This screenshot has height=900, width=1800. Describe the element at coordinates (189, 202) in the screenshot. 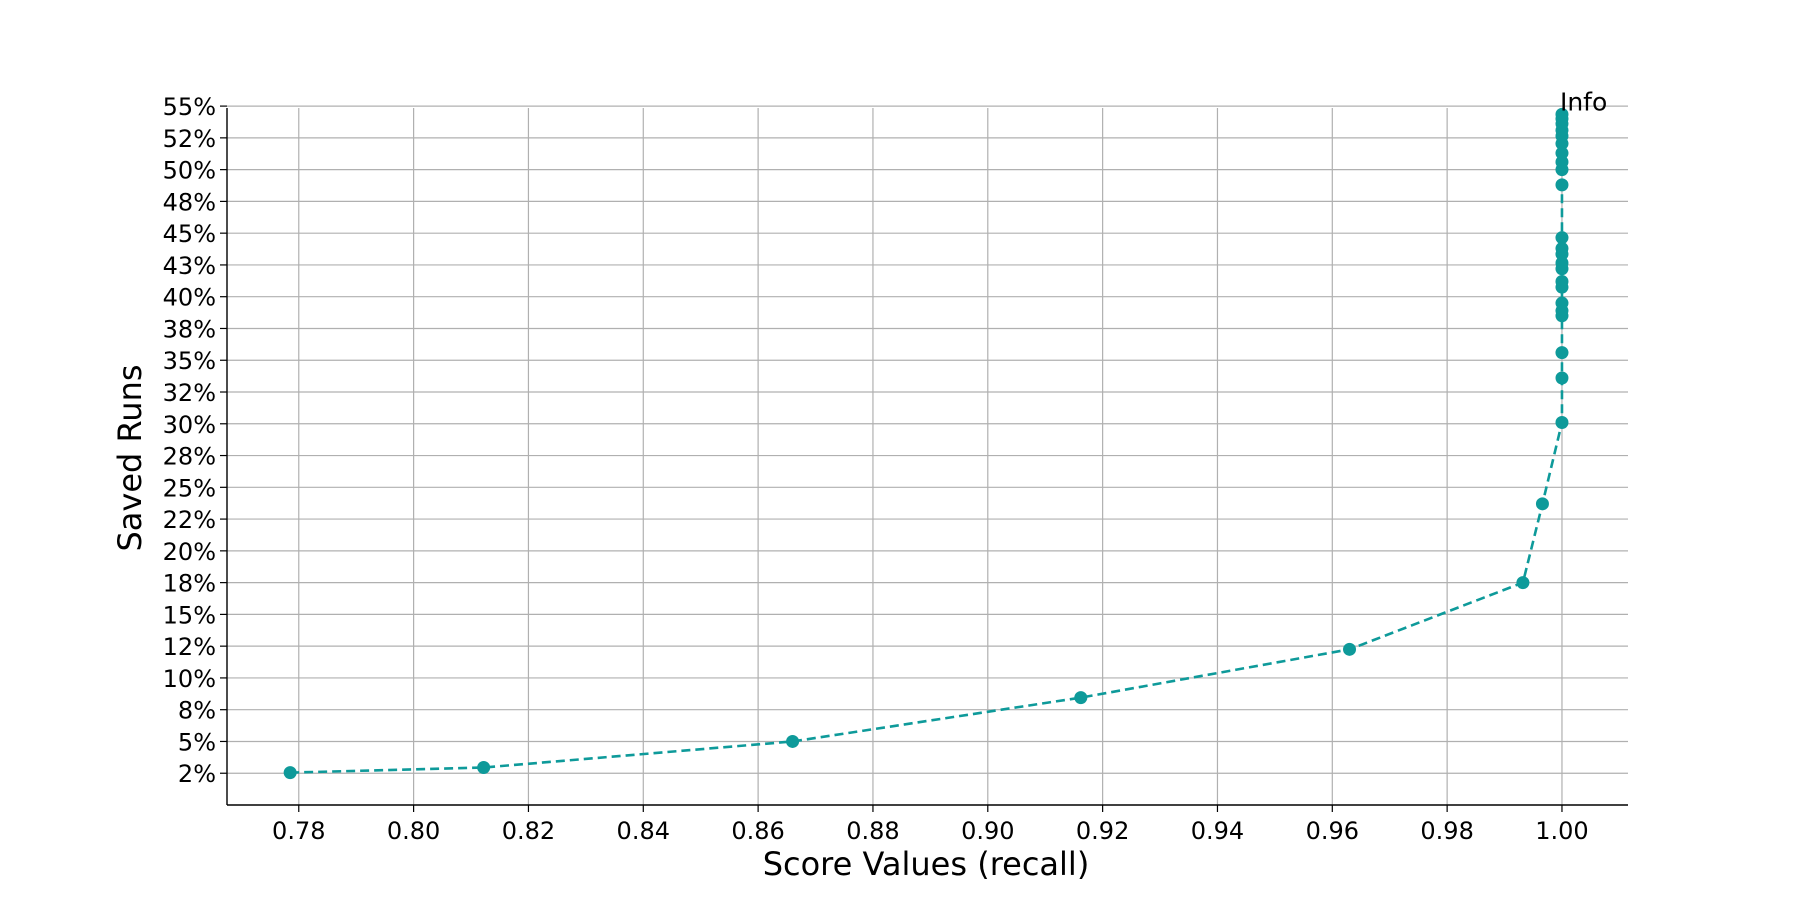

I see `y-tick-label: 48%` at that location.